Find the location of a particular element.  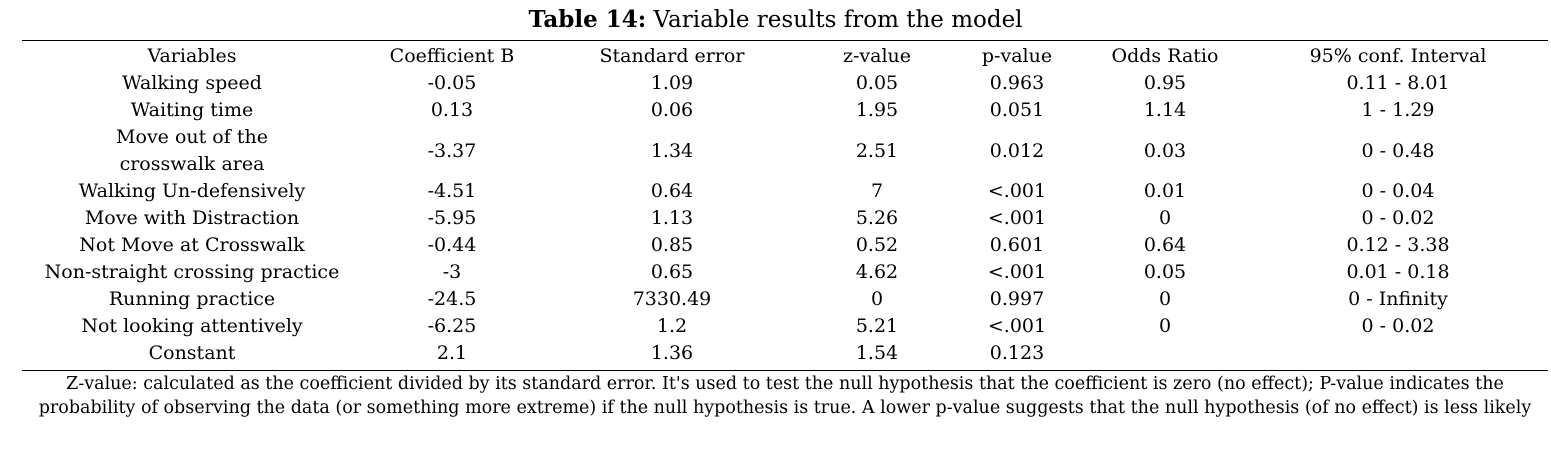

header-conf-interval: 95% conf. Interval is located at coordinates (1398, 56).